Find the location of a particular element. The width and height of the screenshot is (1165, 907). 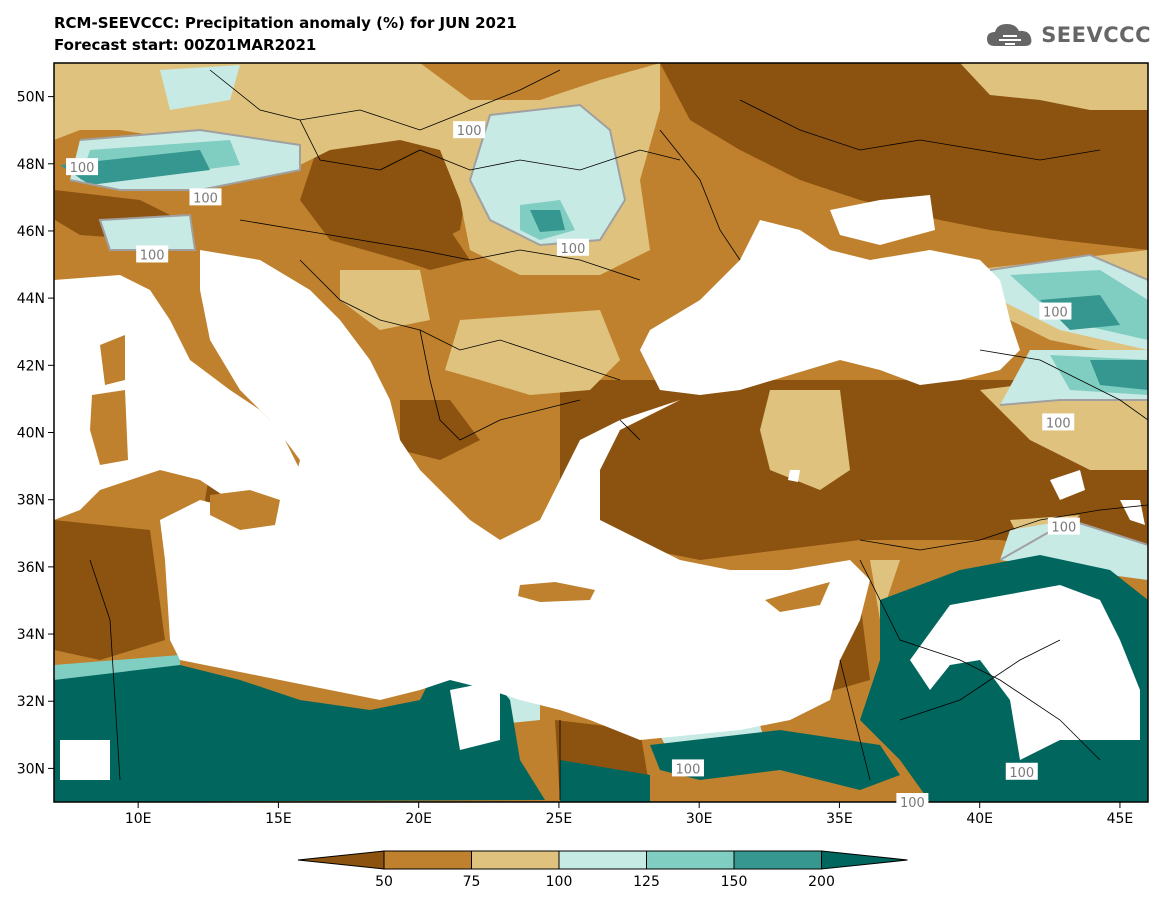

logo-text: SEEVCCC is located at coordinates (1096, 35).